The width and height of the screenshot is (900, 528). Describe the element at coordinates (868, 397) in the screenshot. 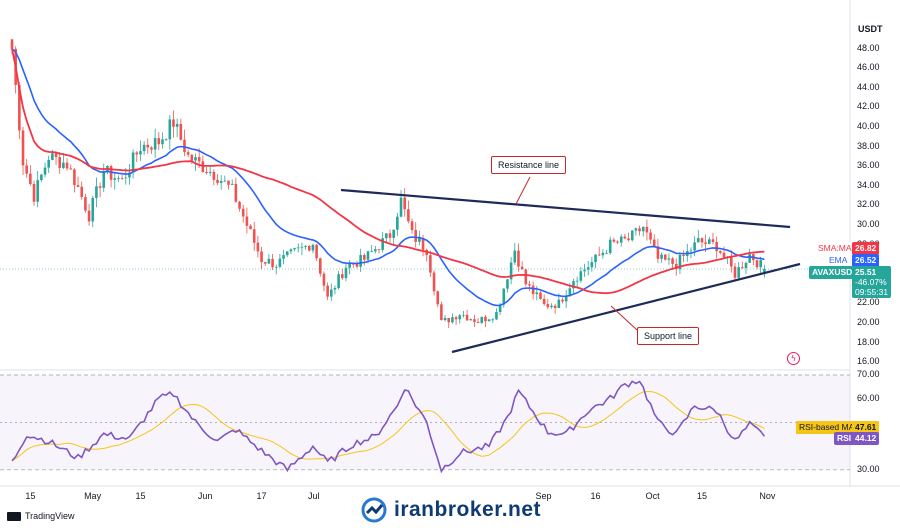

I see `rsi-tick: 60.00` at that location.